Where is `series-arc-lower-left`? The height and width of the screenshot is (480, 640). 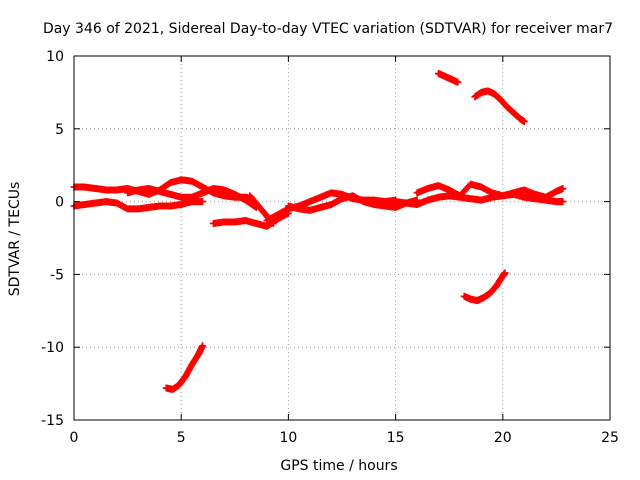 series-arc-lower-left is located at coordinates (184, 367).